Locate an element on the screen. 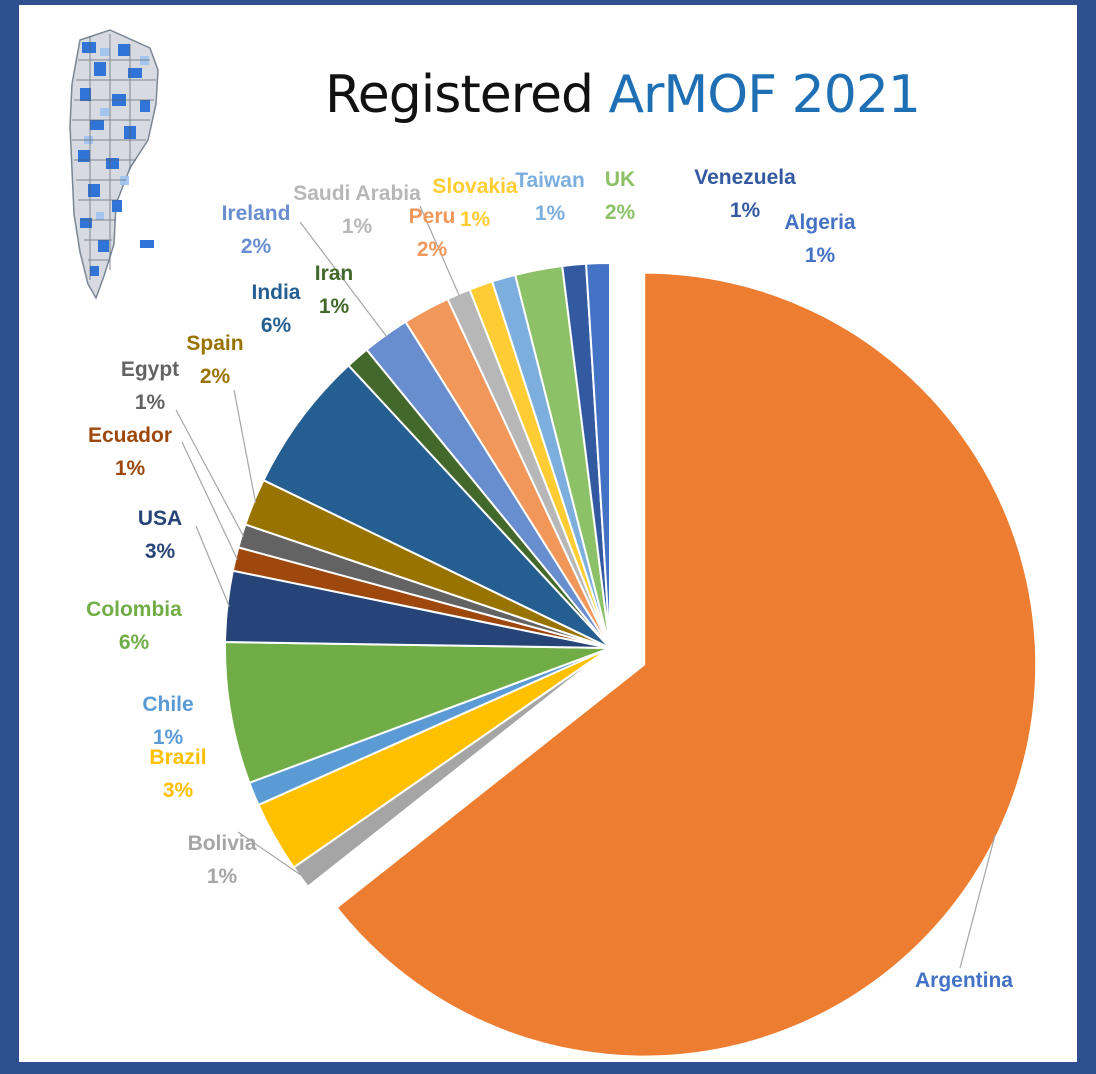  label-name-chile: Chile is located at coordinates (167, 704).